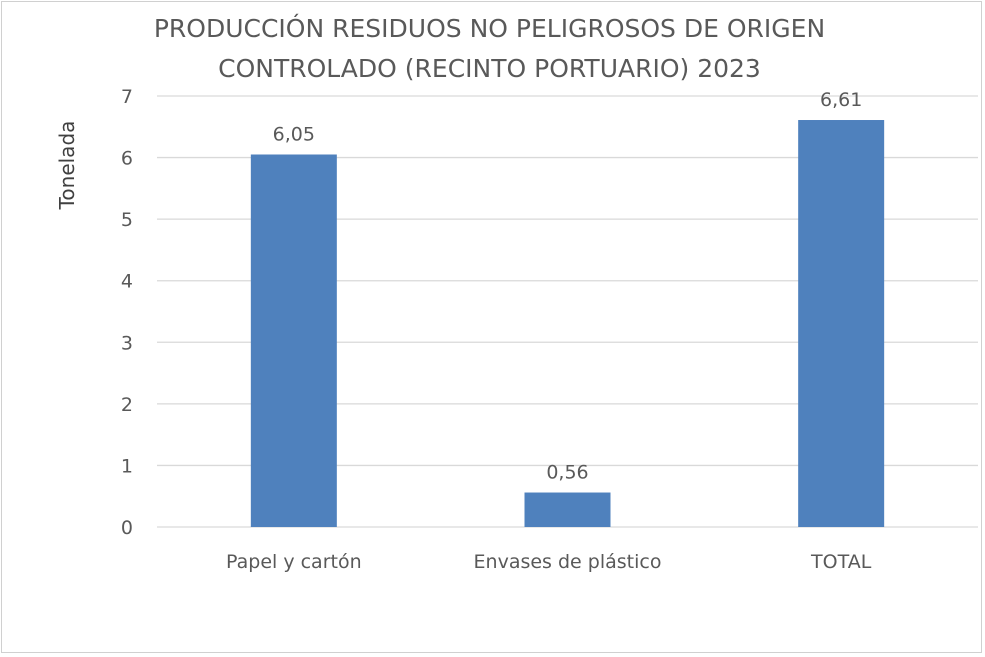 Image resolution: width=985 pixels, height=657 pixels. I want to click on x-tick-label: Papel y cartón, so click(294, 562).